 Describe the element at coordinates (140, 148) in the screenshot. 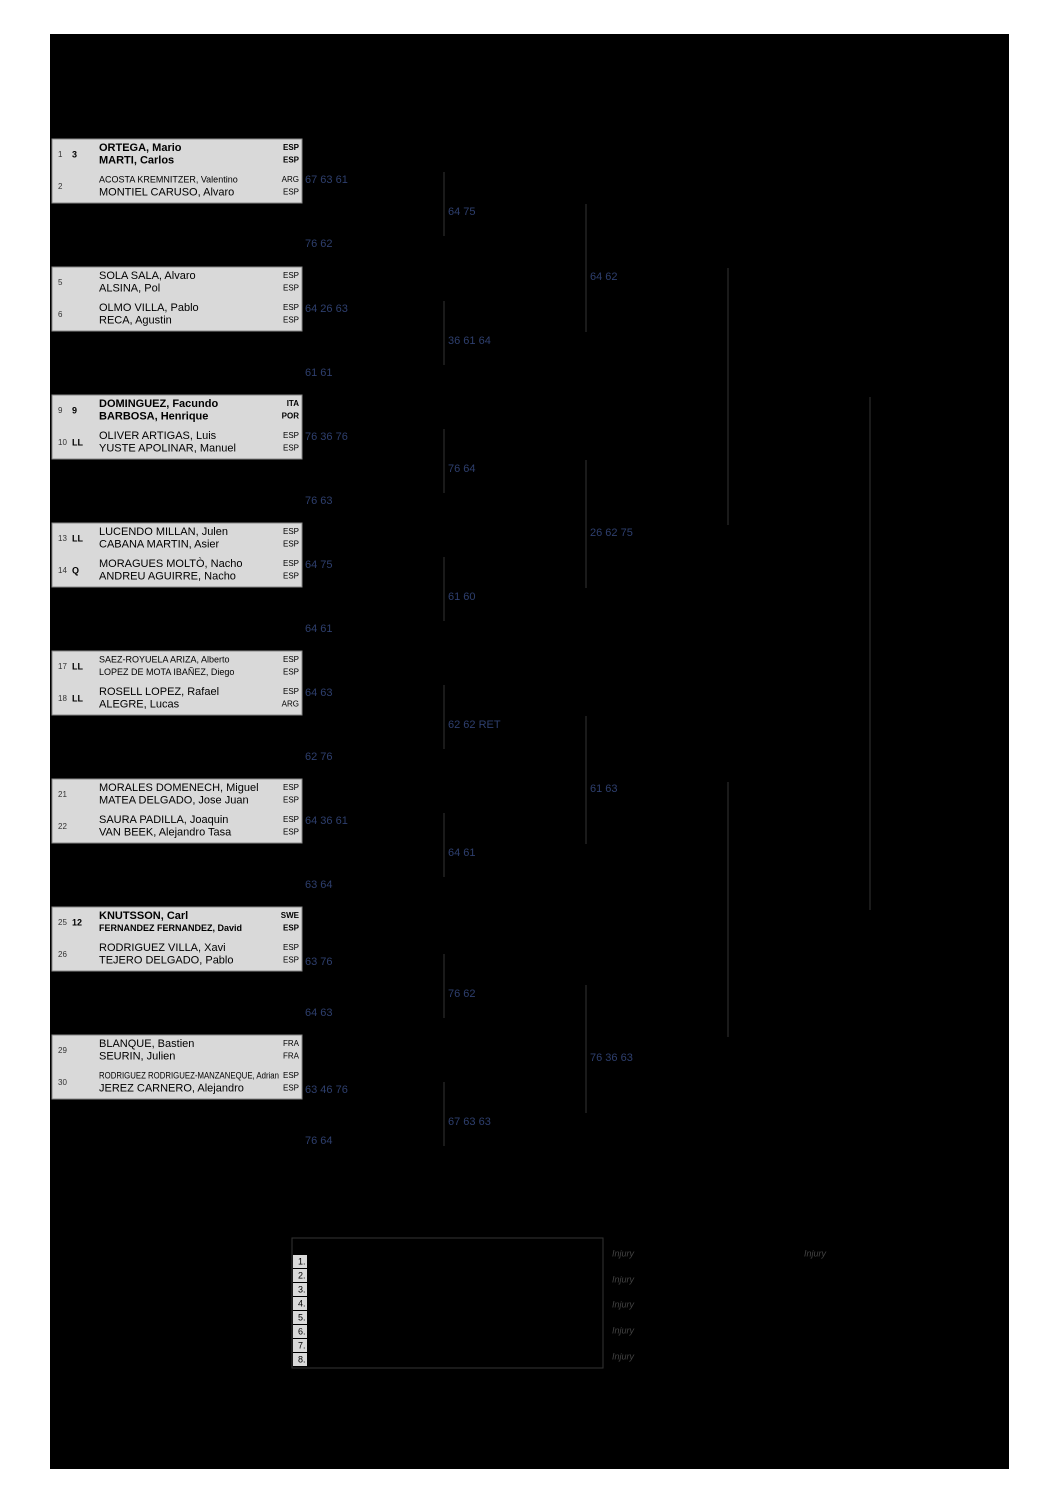

I see `player-name: ORTEGA, Mario` at that location.